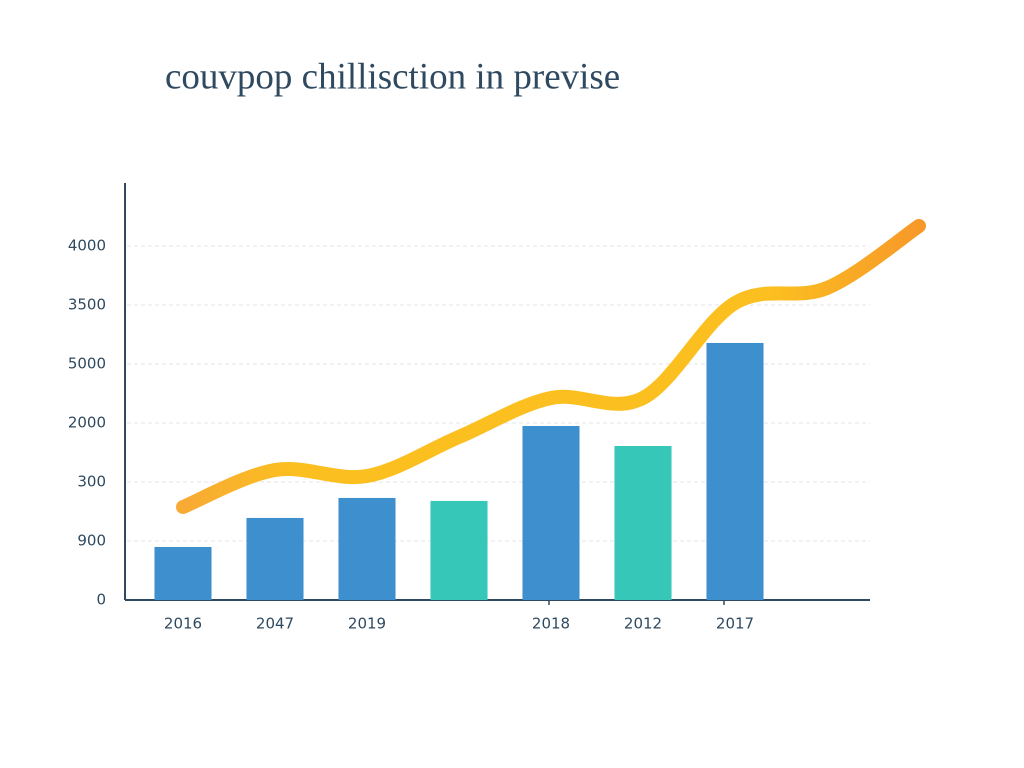 Image resolution: width=1024 pixels, height=768 pixels. What do you see at coordinates (87, 422) in the screenshot?
I see `y-tick-label: 2000` at bounding box center [87, 422].